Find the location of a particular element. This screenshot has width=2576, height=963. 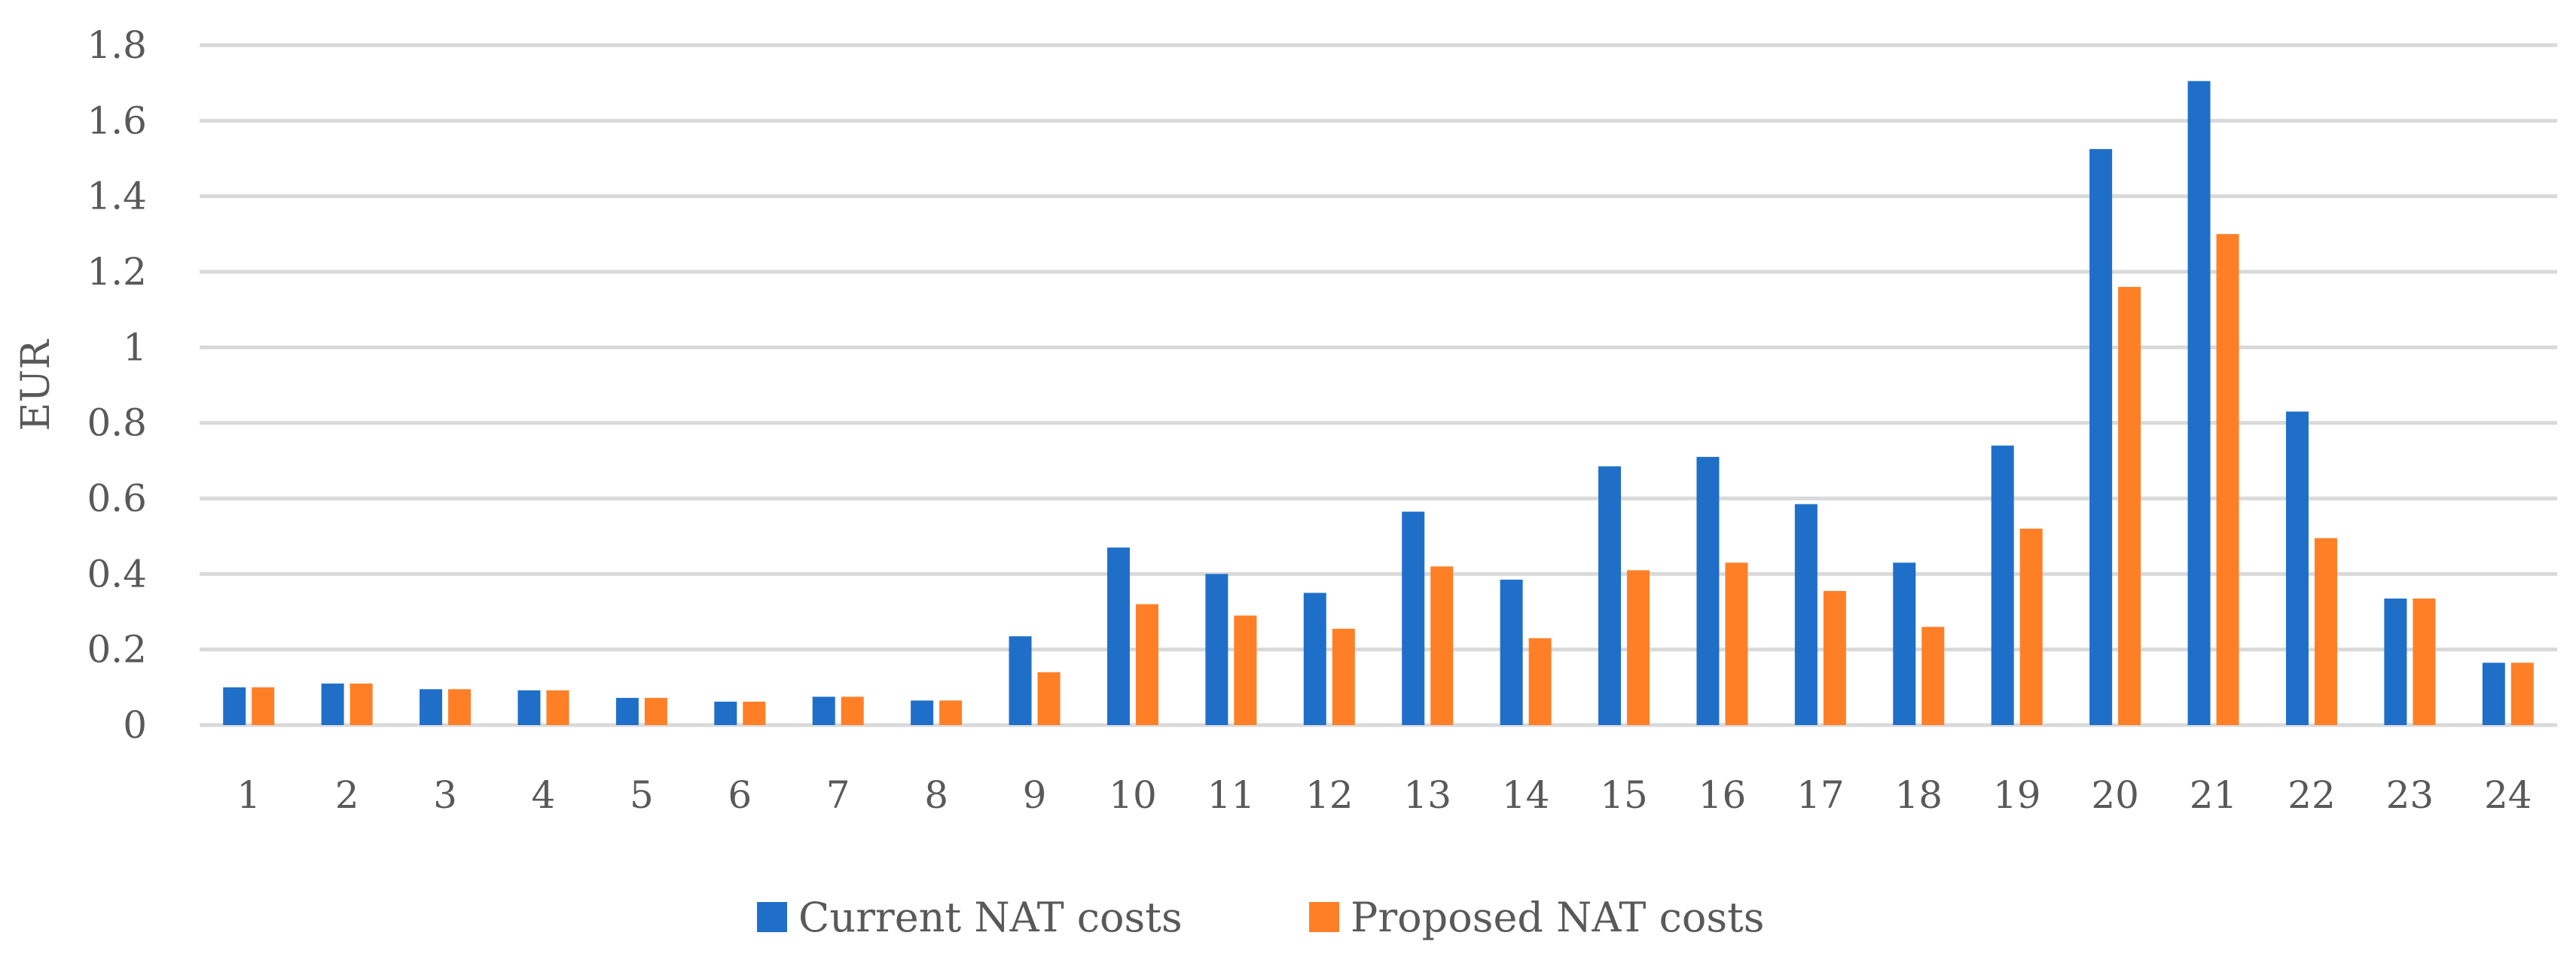

x-tick-label: 24 is located at coordinates (2508, 795).